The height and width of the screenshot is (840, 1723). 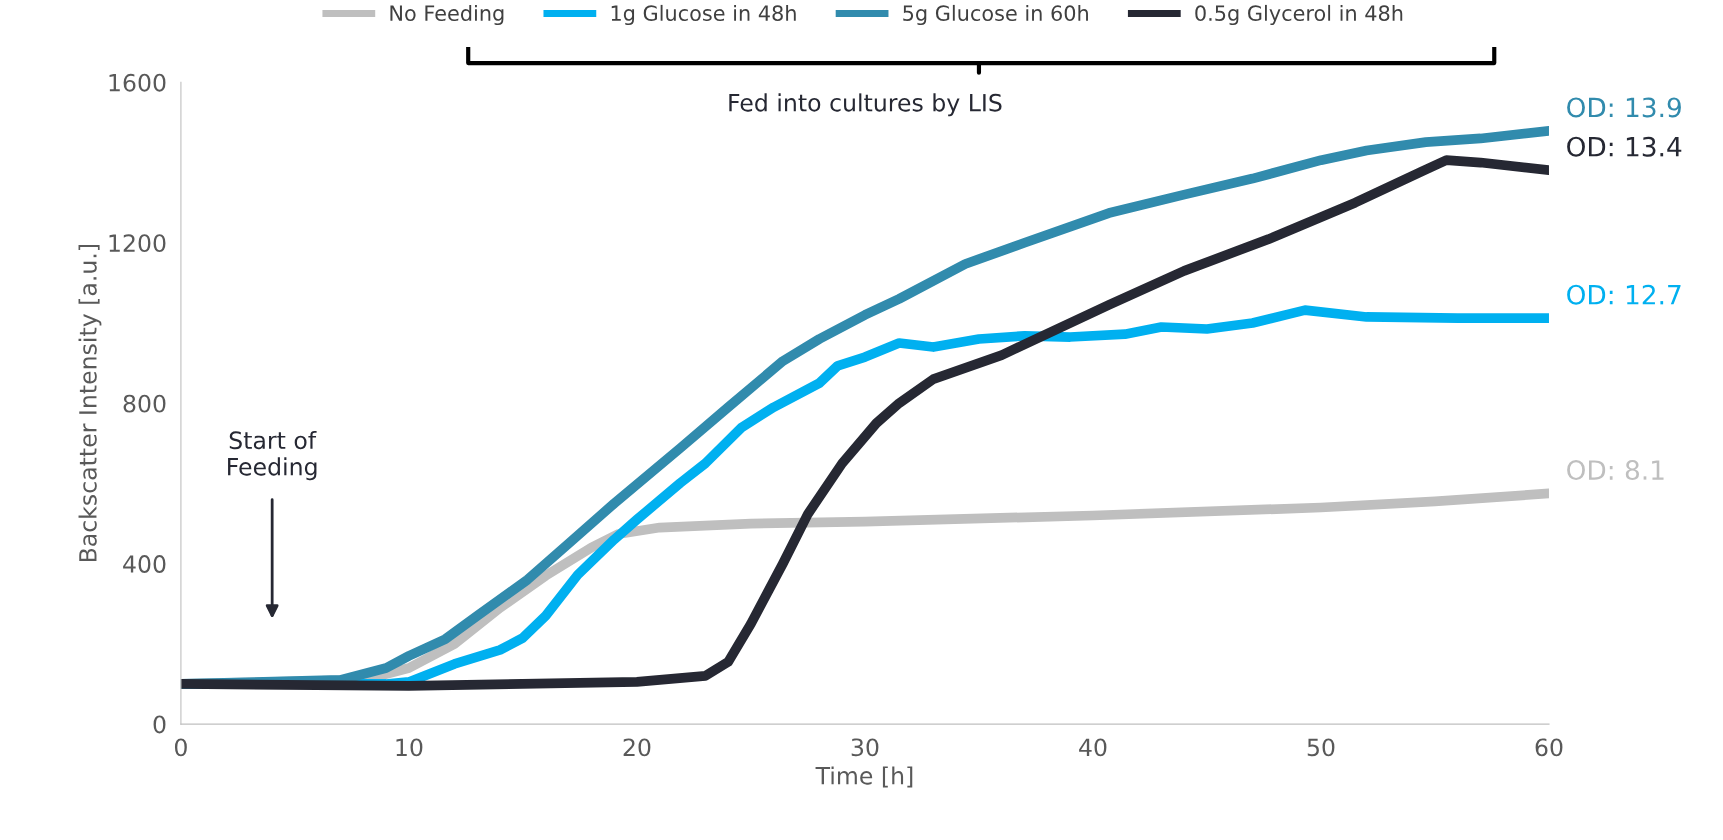 I want to click on text: OD: 12.7, so click(x=1624, y=294).